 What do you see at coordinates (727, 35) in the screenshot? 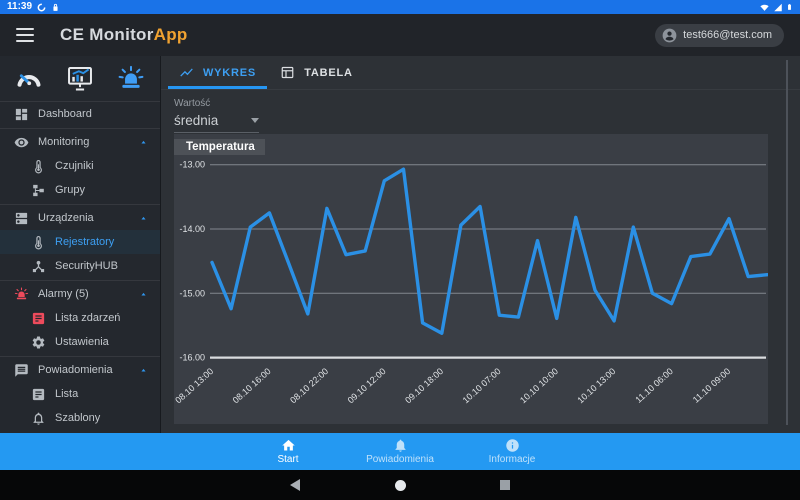
I see `account-email: test666@test.com` at bounding box center [727, 35].